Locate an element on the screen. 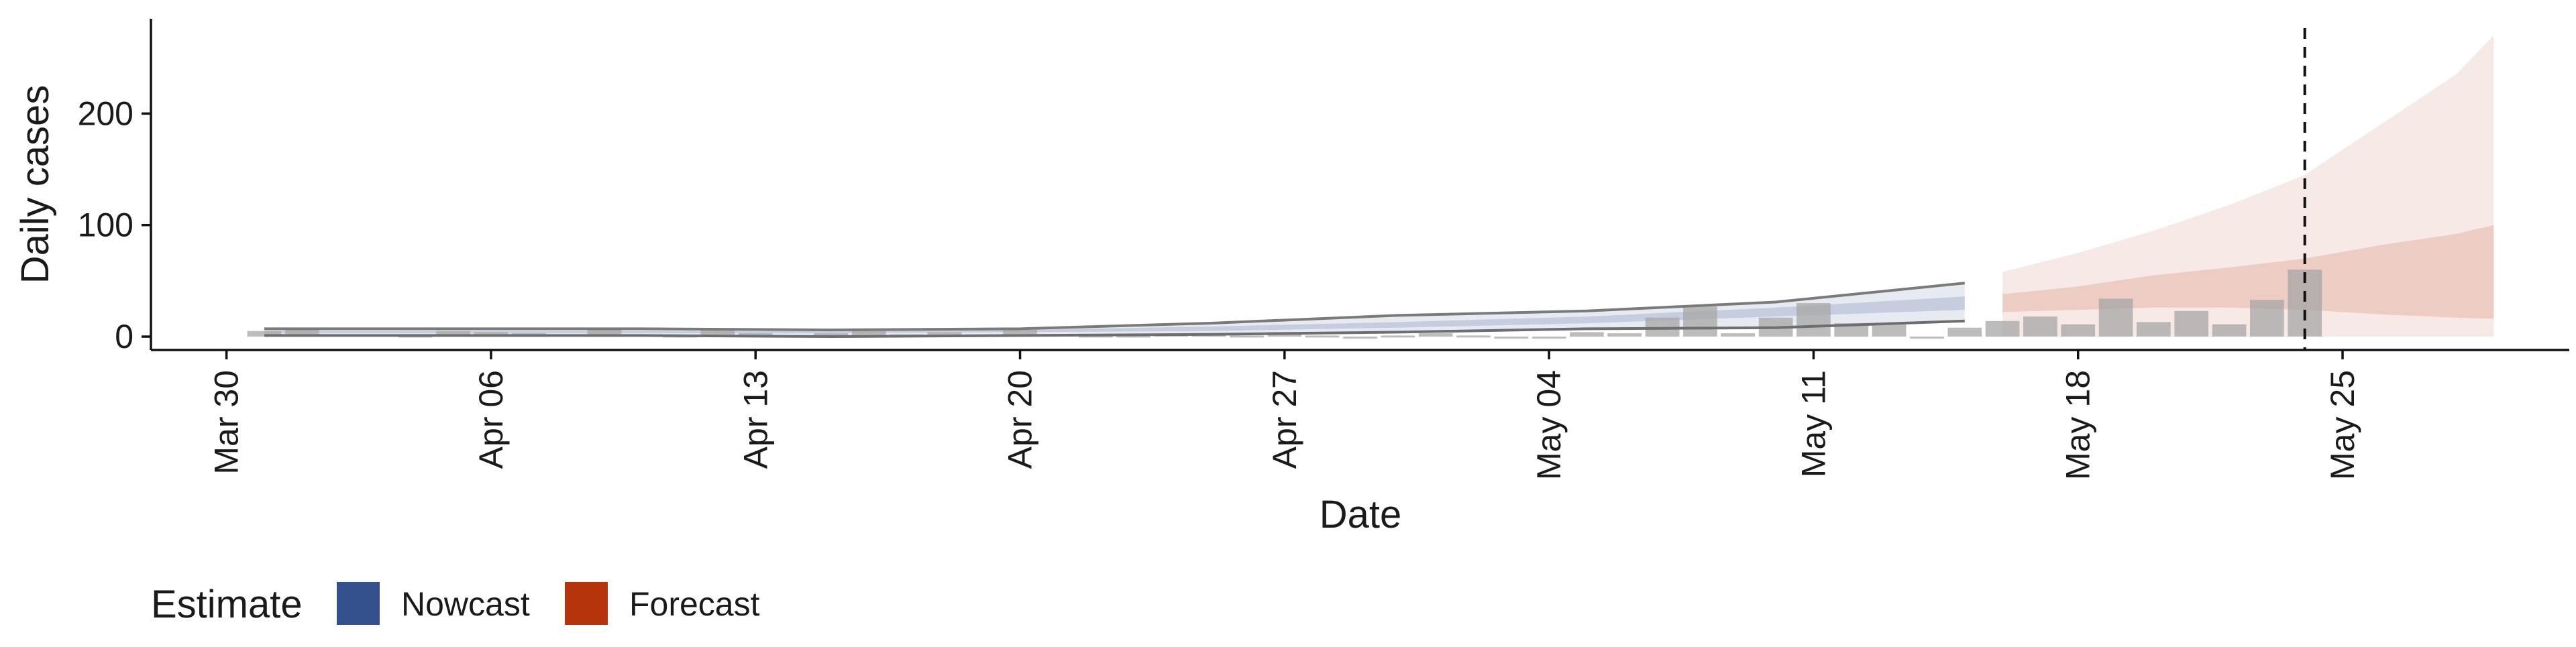 This screenshot has width=2576, height=647. y-tick-label: 0 is located at coordinates (124, 336).